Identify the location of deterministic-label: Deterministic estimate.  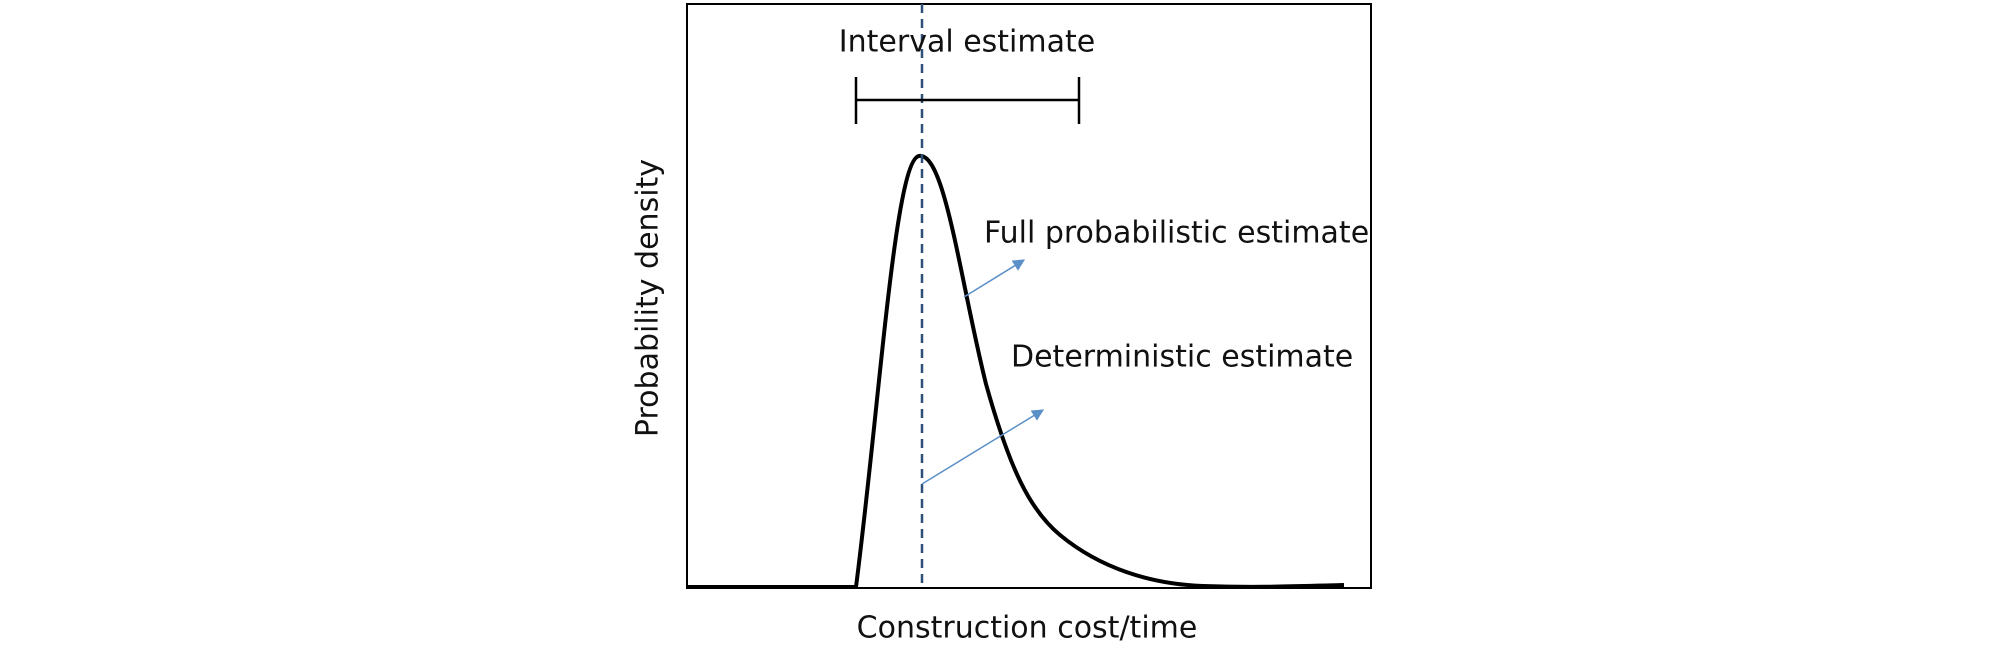
(1182, 357).